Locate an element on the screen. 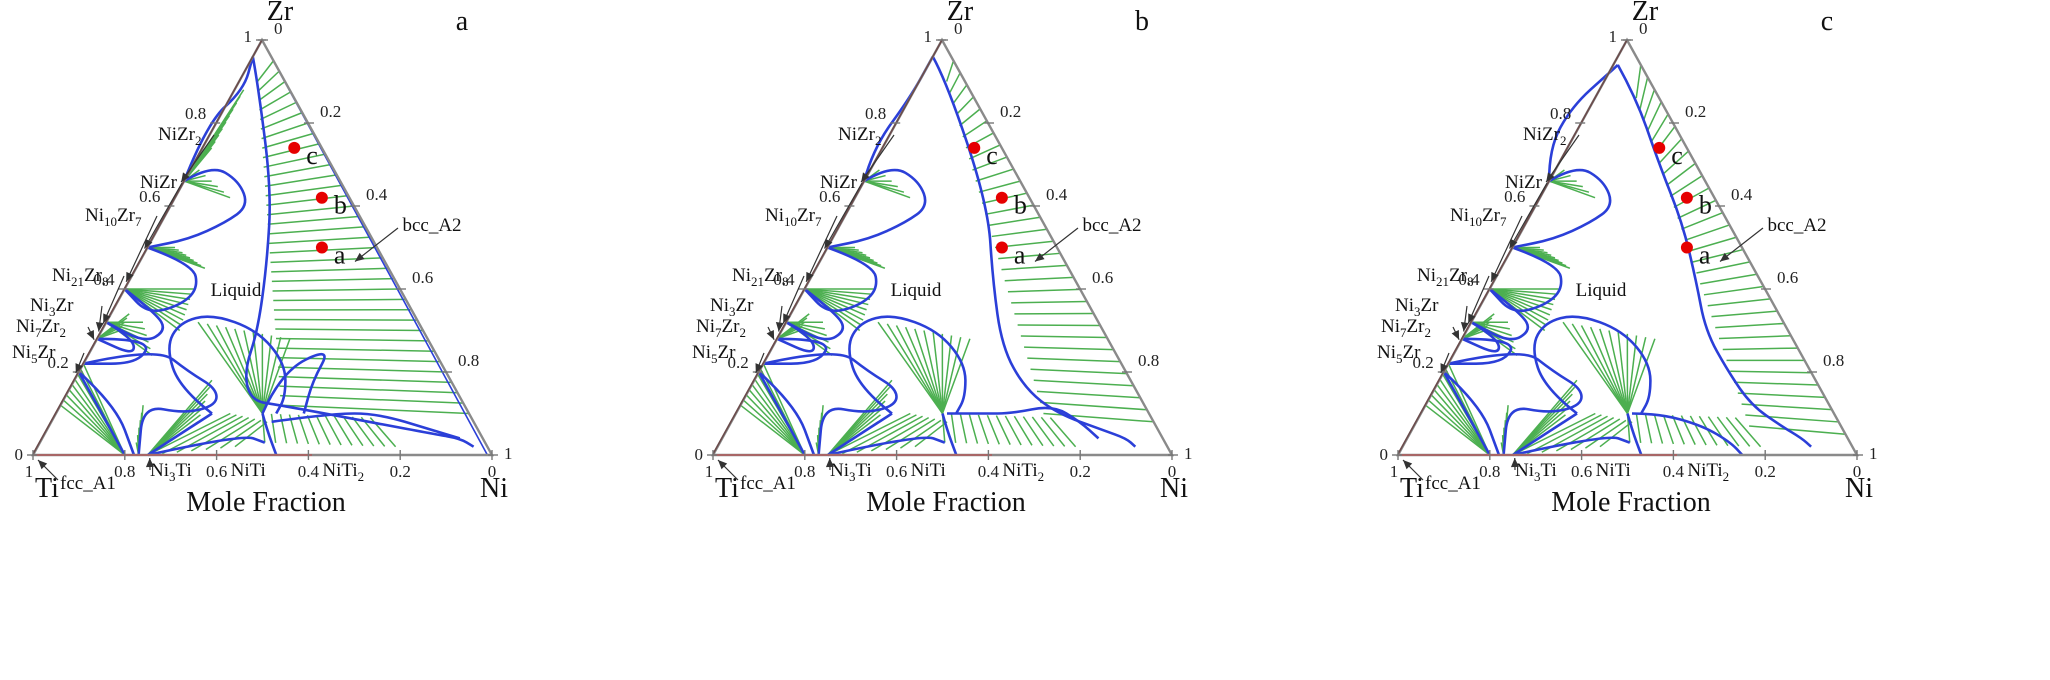  nizr2-zr-tie-line is located at coordinates (198, 164).